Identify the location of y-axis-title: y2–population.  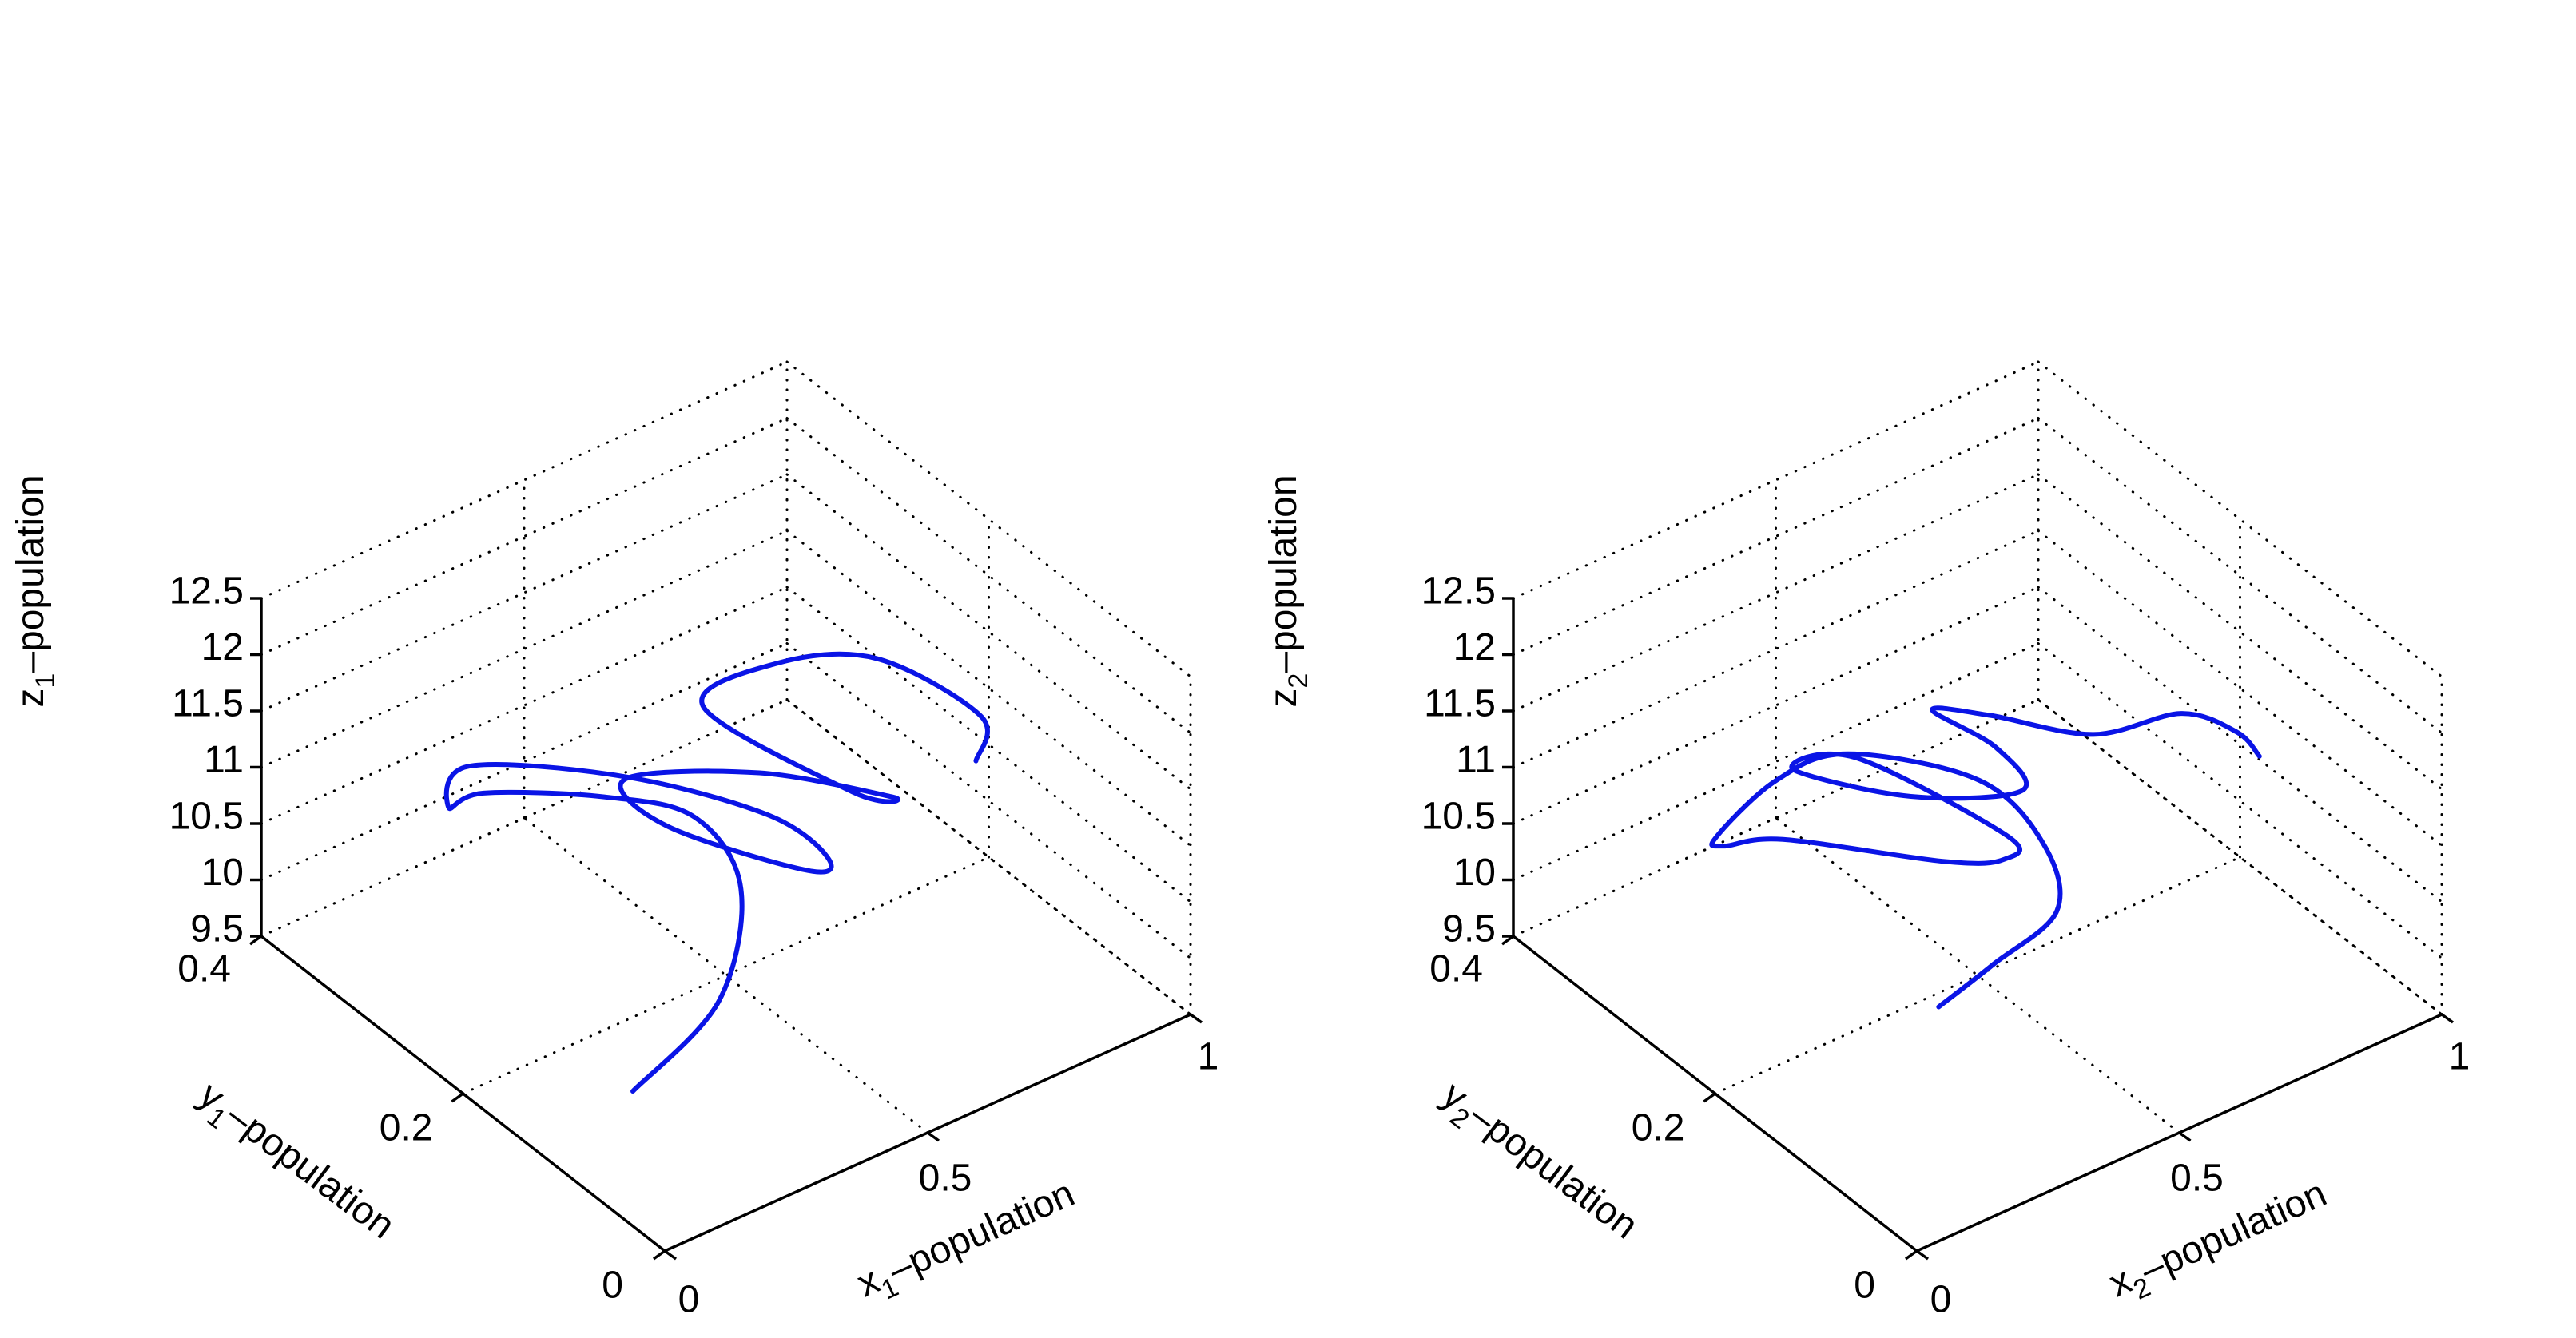
(1537, 1164).